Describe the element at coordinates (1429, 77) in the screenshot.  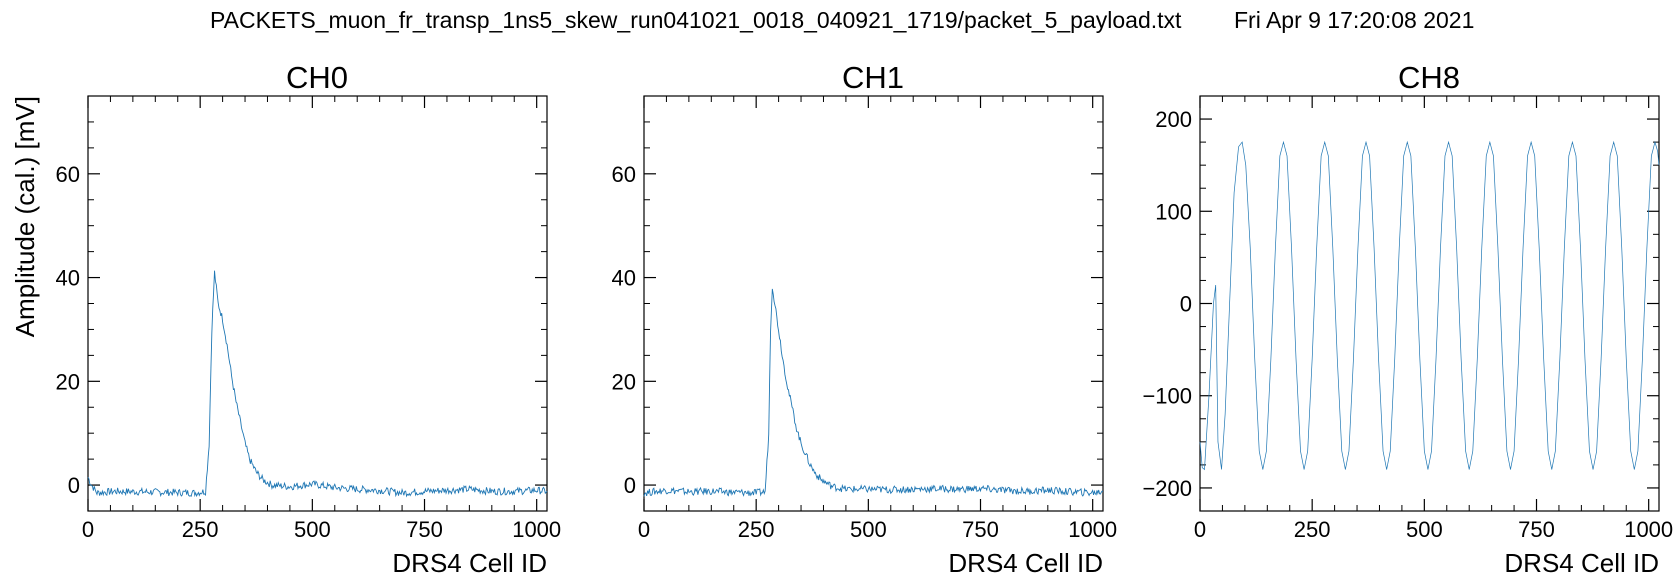
I see `panel-title: CH8` at that location.